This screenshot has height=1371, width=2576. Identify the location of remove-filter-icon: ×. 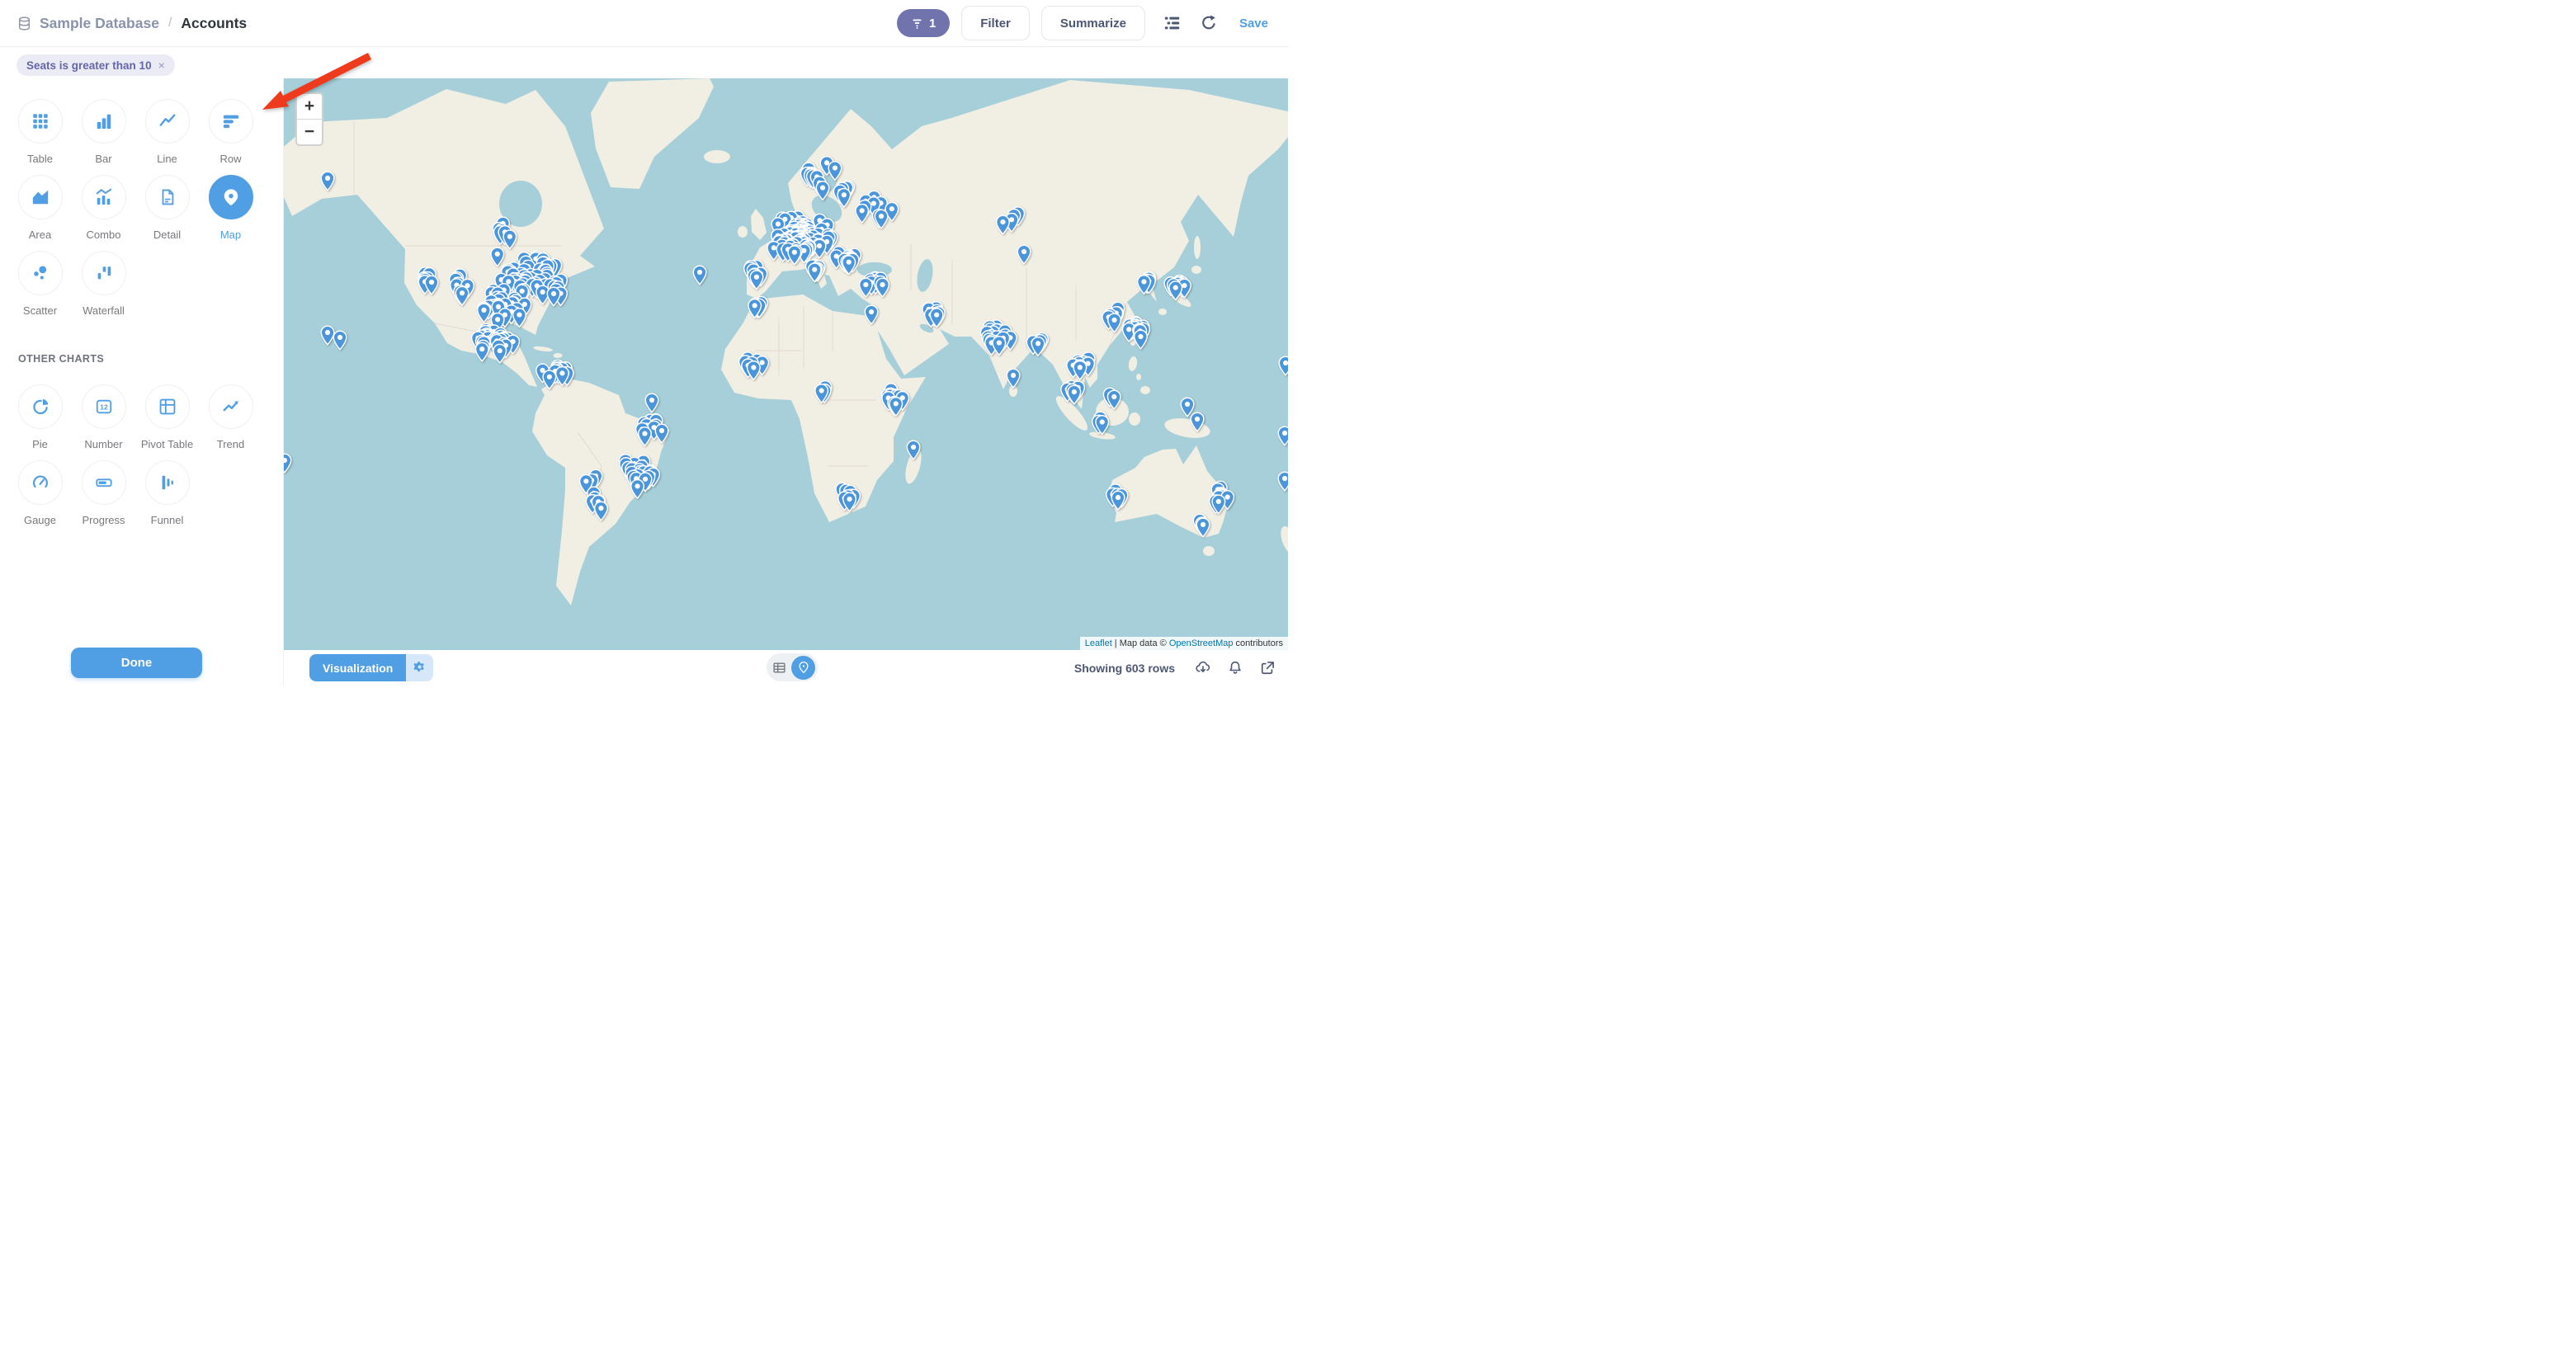
(161, 65).